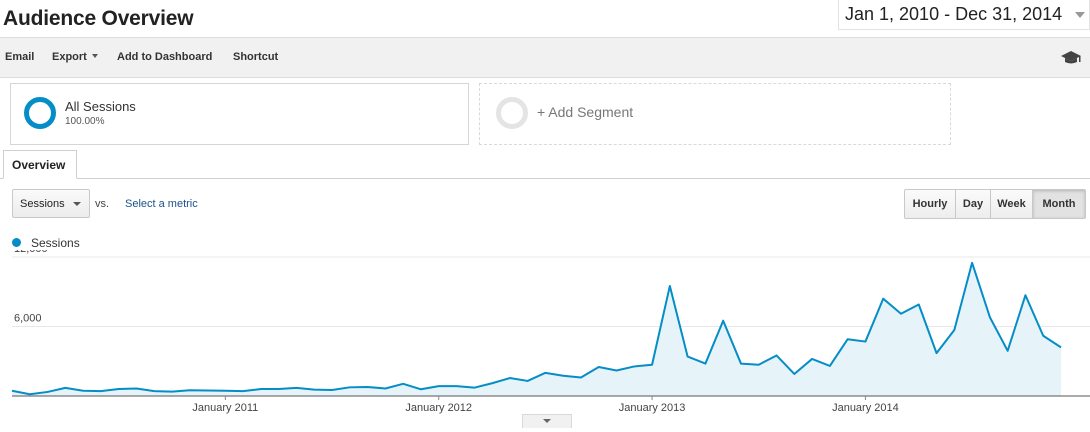 This screenshot has width=1090, height=432. I want to click on granularity-toggle: Hourly Day Week Month, so click(995, 204).